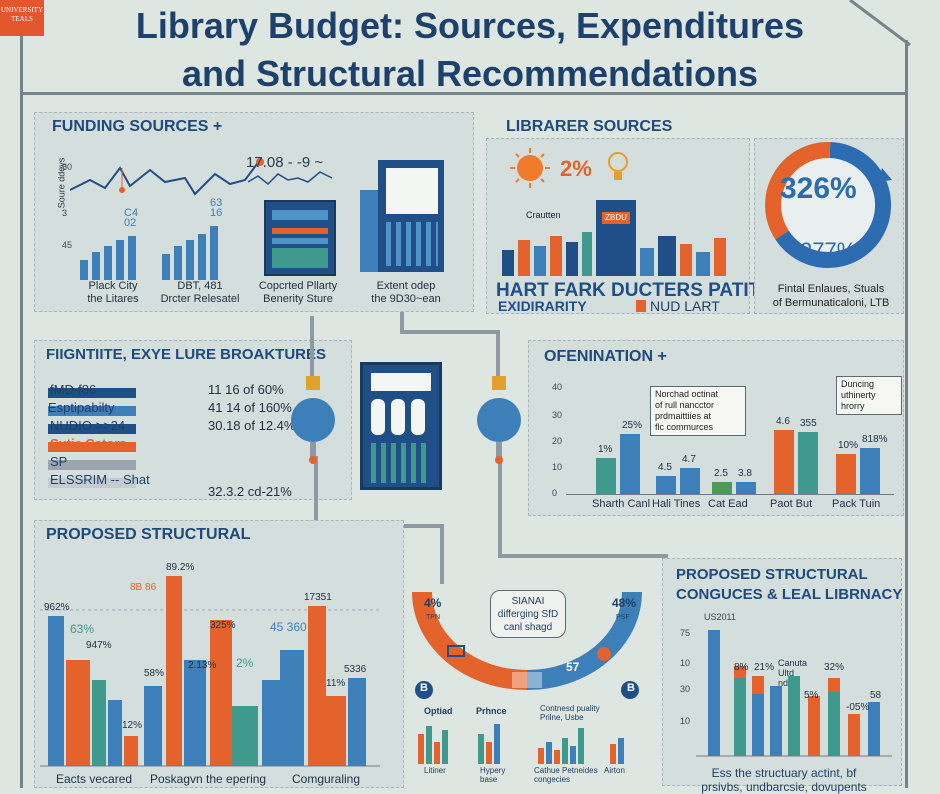 The image size is (940, 794). What do you see at coordinates (784, 787) in the screenshot?
I see `recs-caption-line: prsivbs, undbarcsie, dovupents` at bounding box center [784, 787].